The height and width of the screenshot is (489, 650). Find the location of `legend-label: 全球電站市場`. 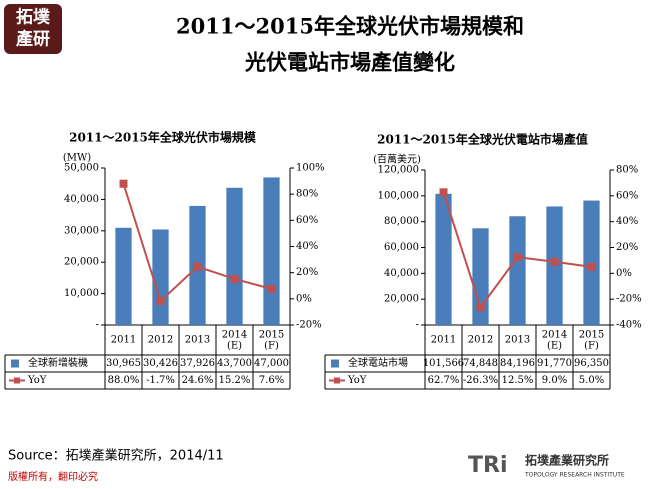

legend-label: 全球電站市場 is located at coordinates (378, 362).